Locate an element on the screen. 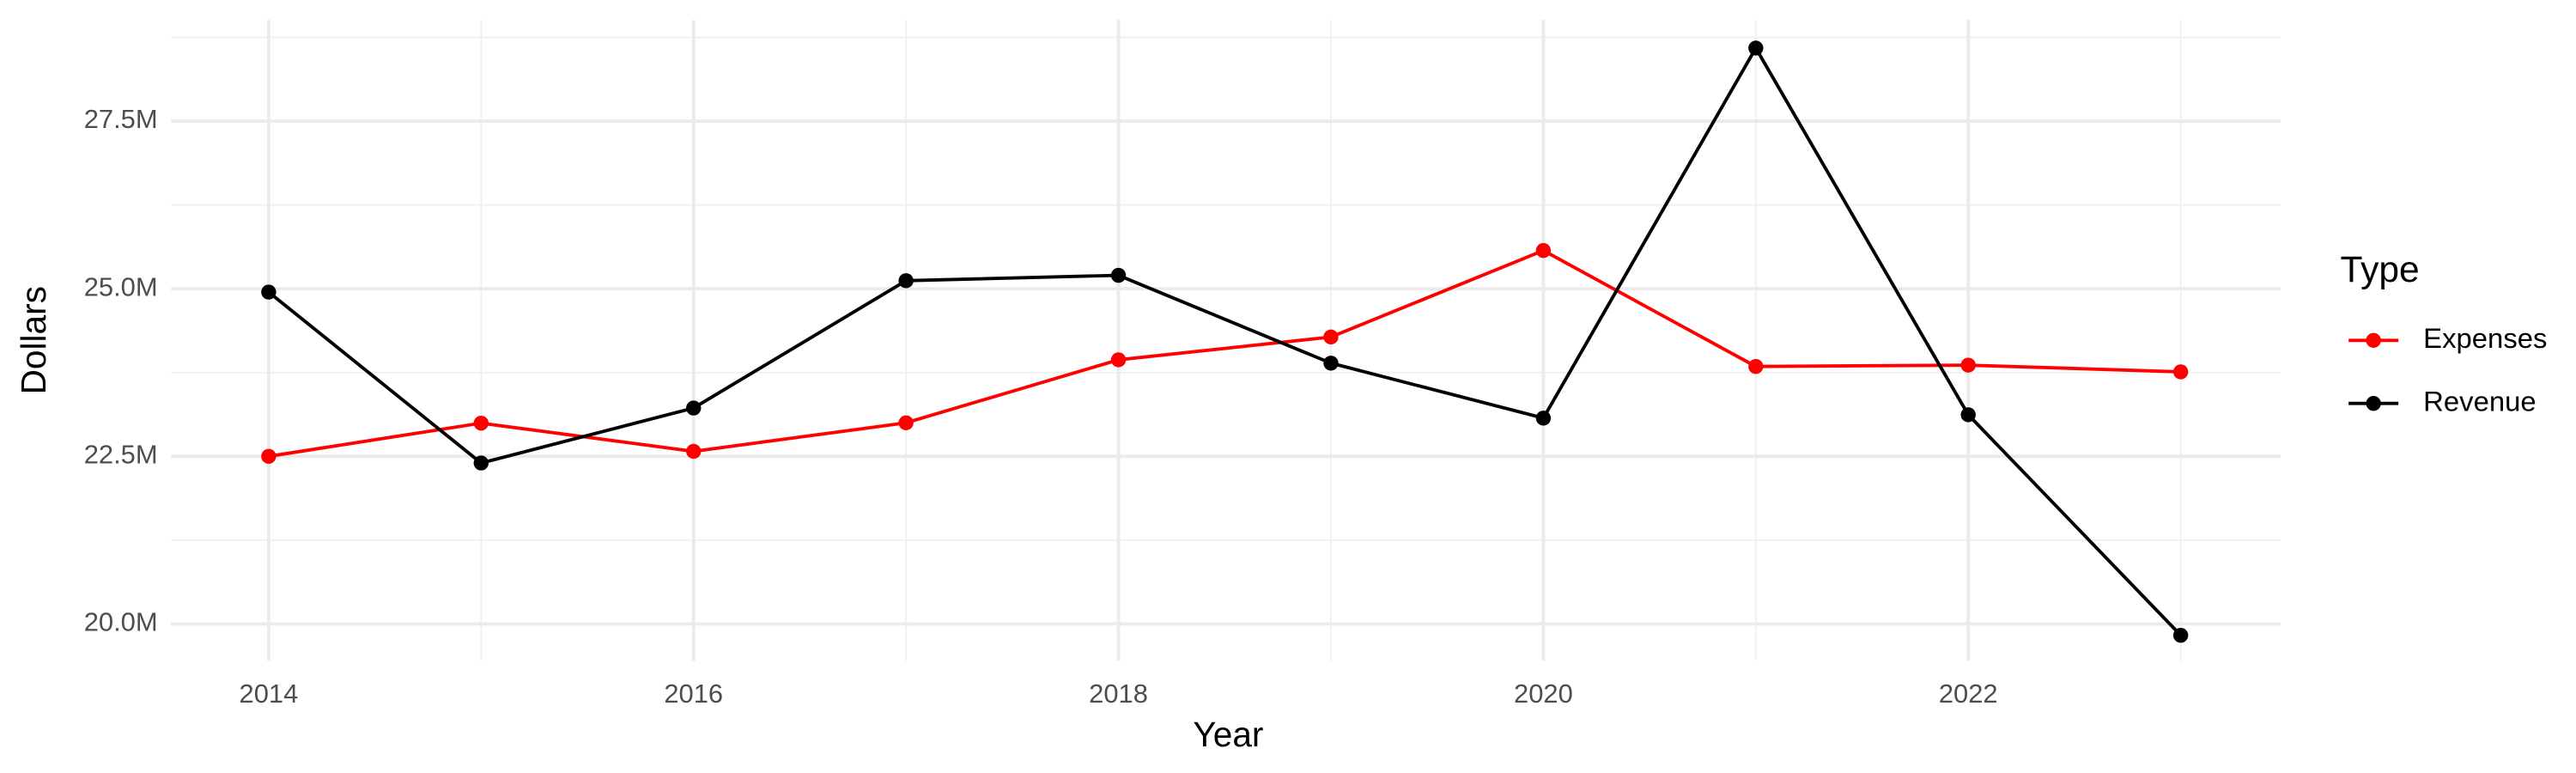 This screenshot has height=773, width=2576. y-tick-label: 22.5M is located at coordinates (121, 454).